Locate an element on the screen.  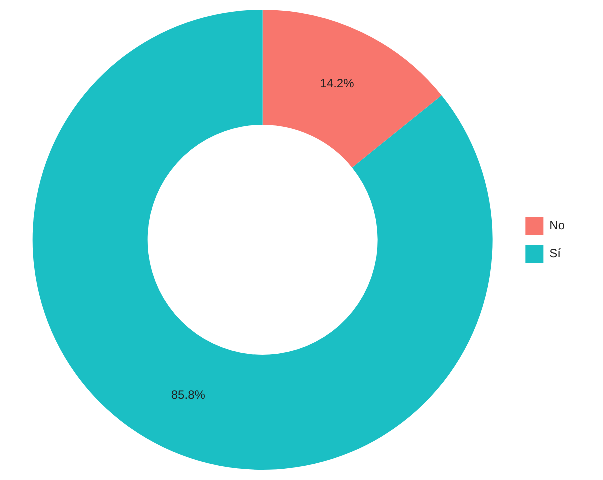
legend-label: Sí is located at coordinates (556, 253).